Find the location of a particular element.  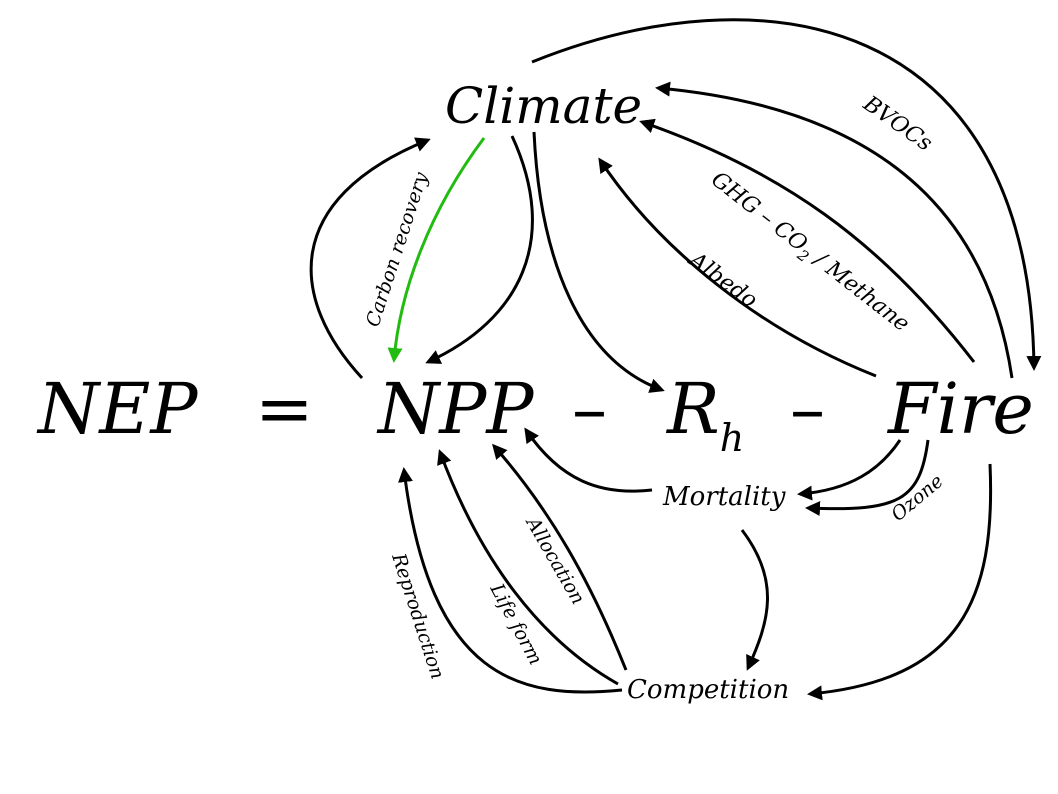

arrow-fire-to-mortality is located at coordinates (849, 470).